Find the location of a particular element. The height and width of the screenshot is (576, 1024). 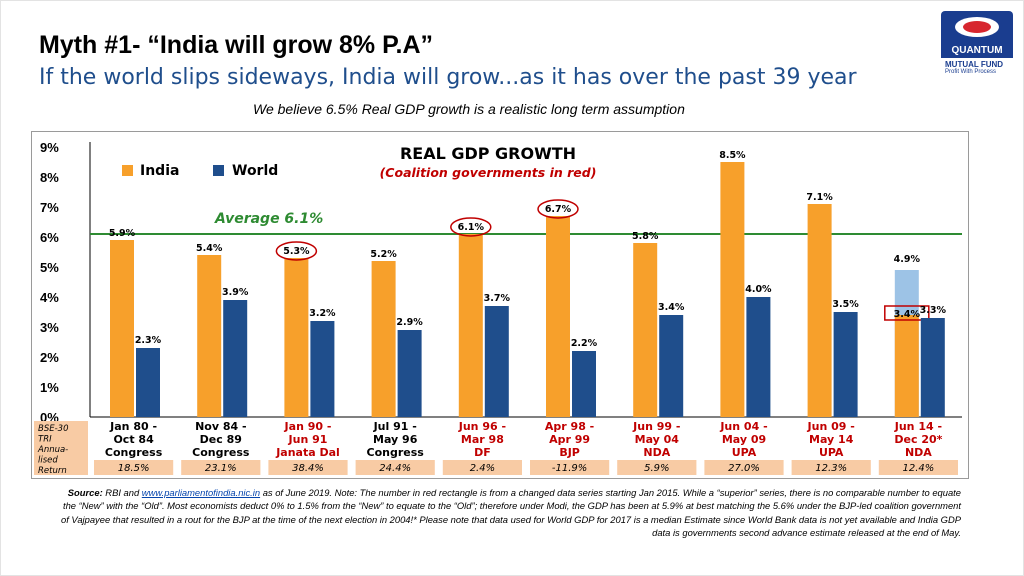

category-period-start: Jan 90 - is located at coordinates (308, 426).